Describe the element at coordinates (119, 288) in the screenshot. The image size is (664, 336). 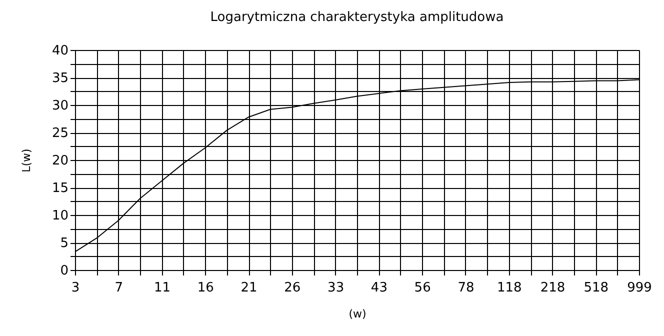
I see `x-tick-label: 7` at that location.